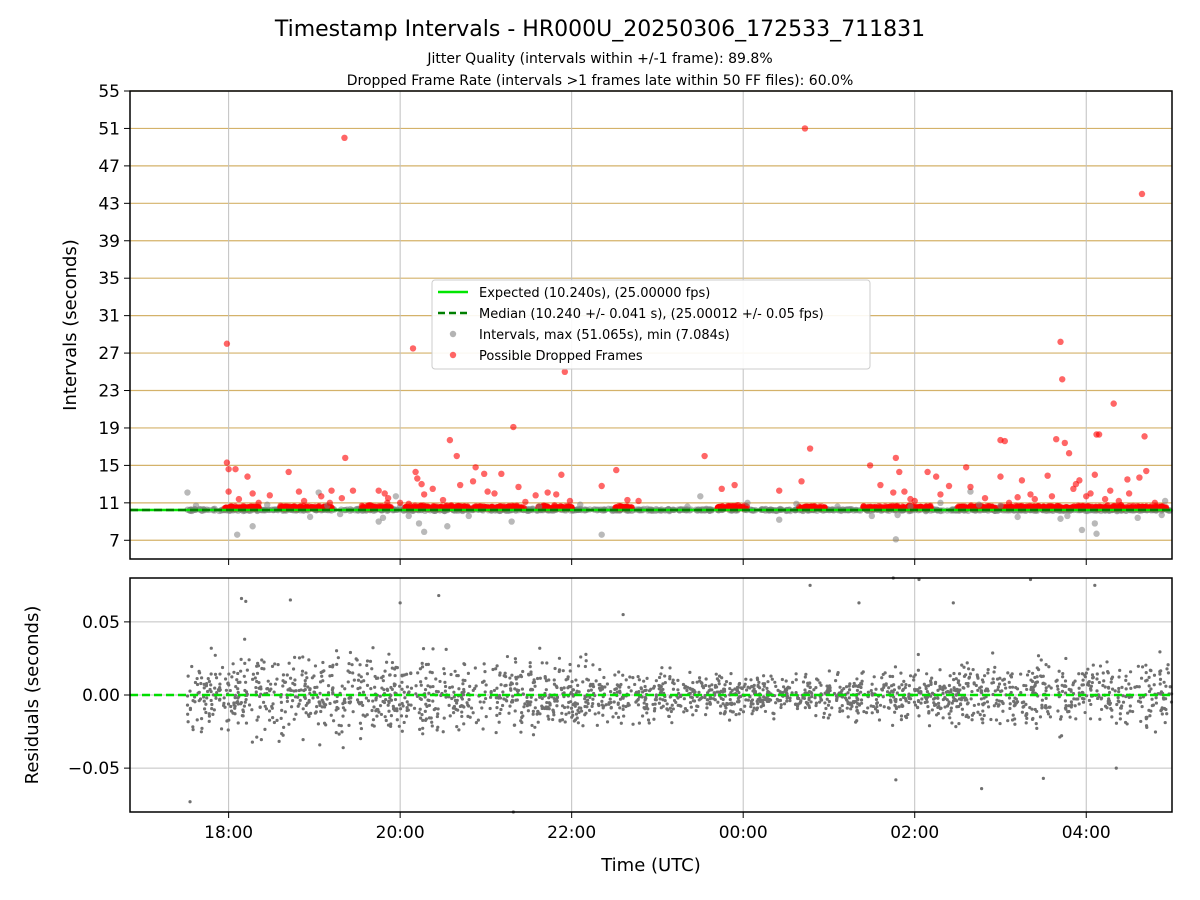  What do you see at coordinates (415, 507) in the screenshot?
I see `dropped-frame-point` at bounding box center [415, 507].